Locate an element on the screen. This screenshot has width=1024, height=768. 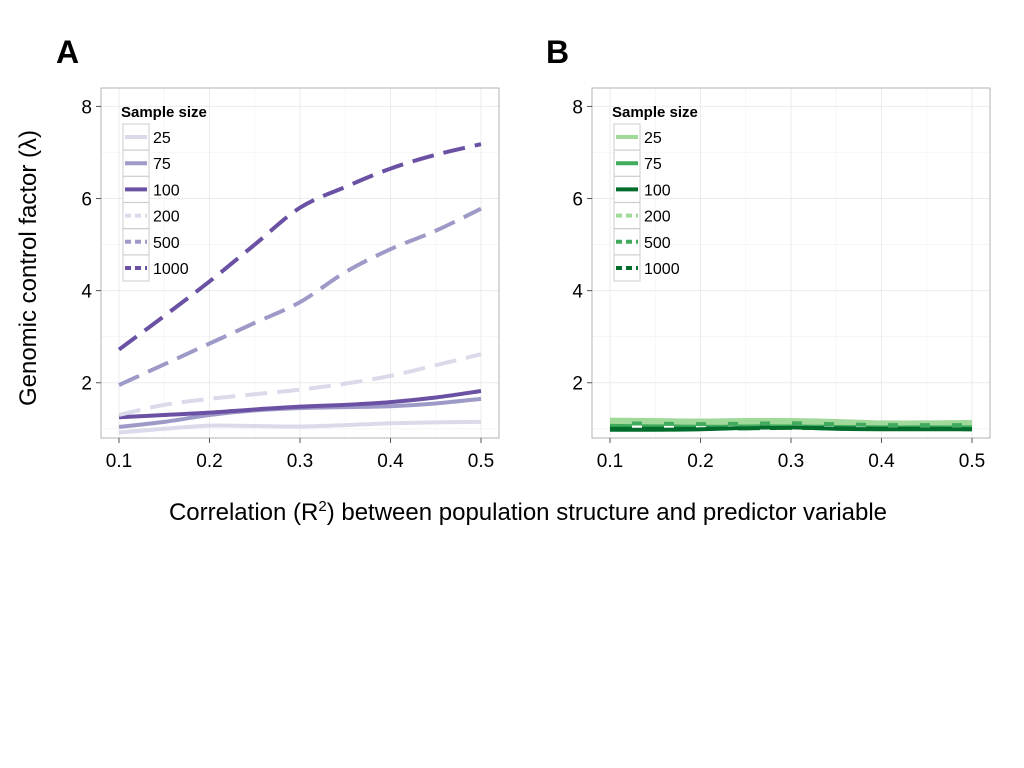
y-axis-title: Genomic control factor (λ) is located at coordinates (28, 268).